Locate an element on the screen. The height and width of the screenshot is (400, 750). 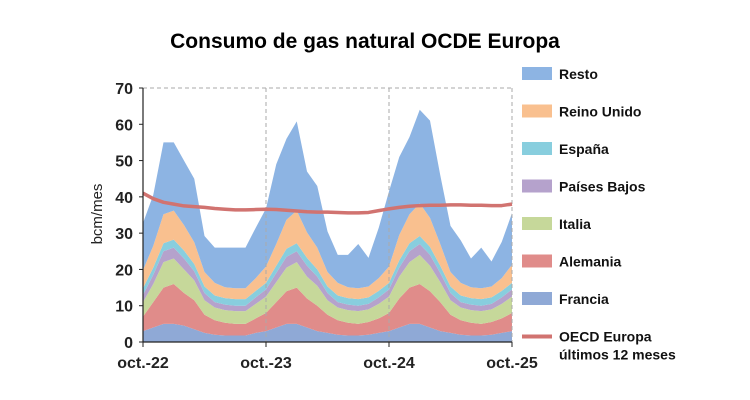
x-tick-label: oct.-22 is located at coordinates (143, 363).